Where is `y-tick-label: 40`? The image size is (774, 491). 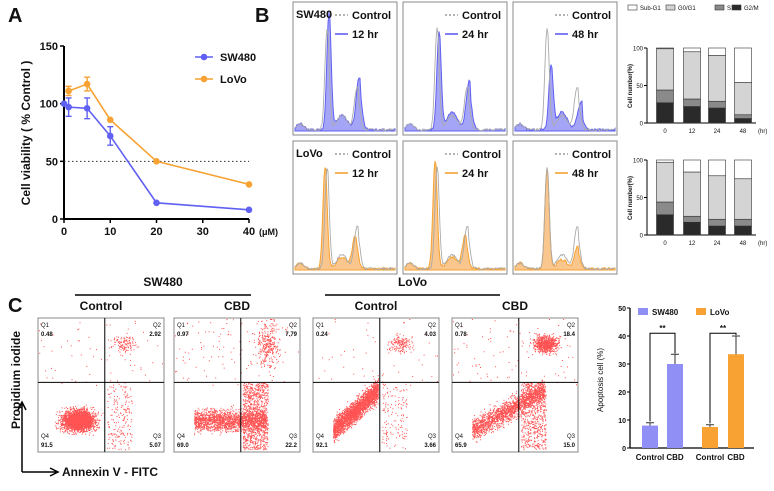 y-tick-label: 40 is located at coordinates (622, 337).